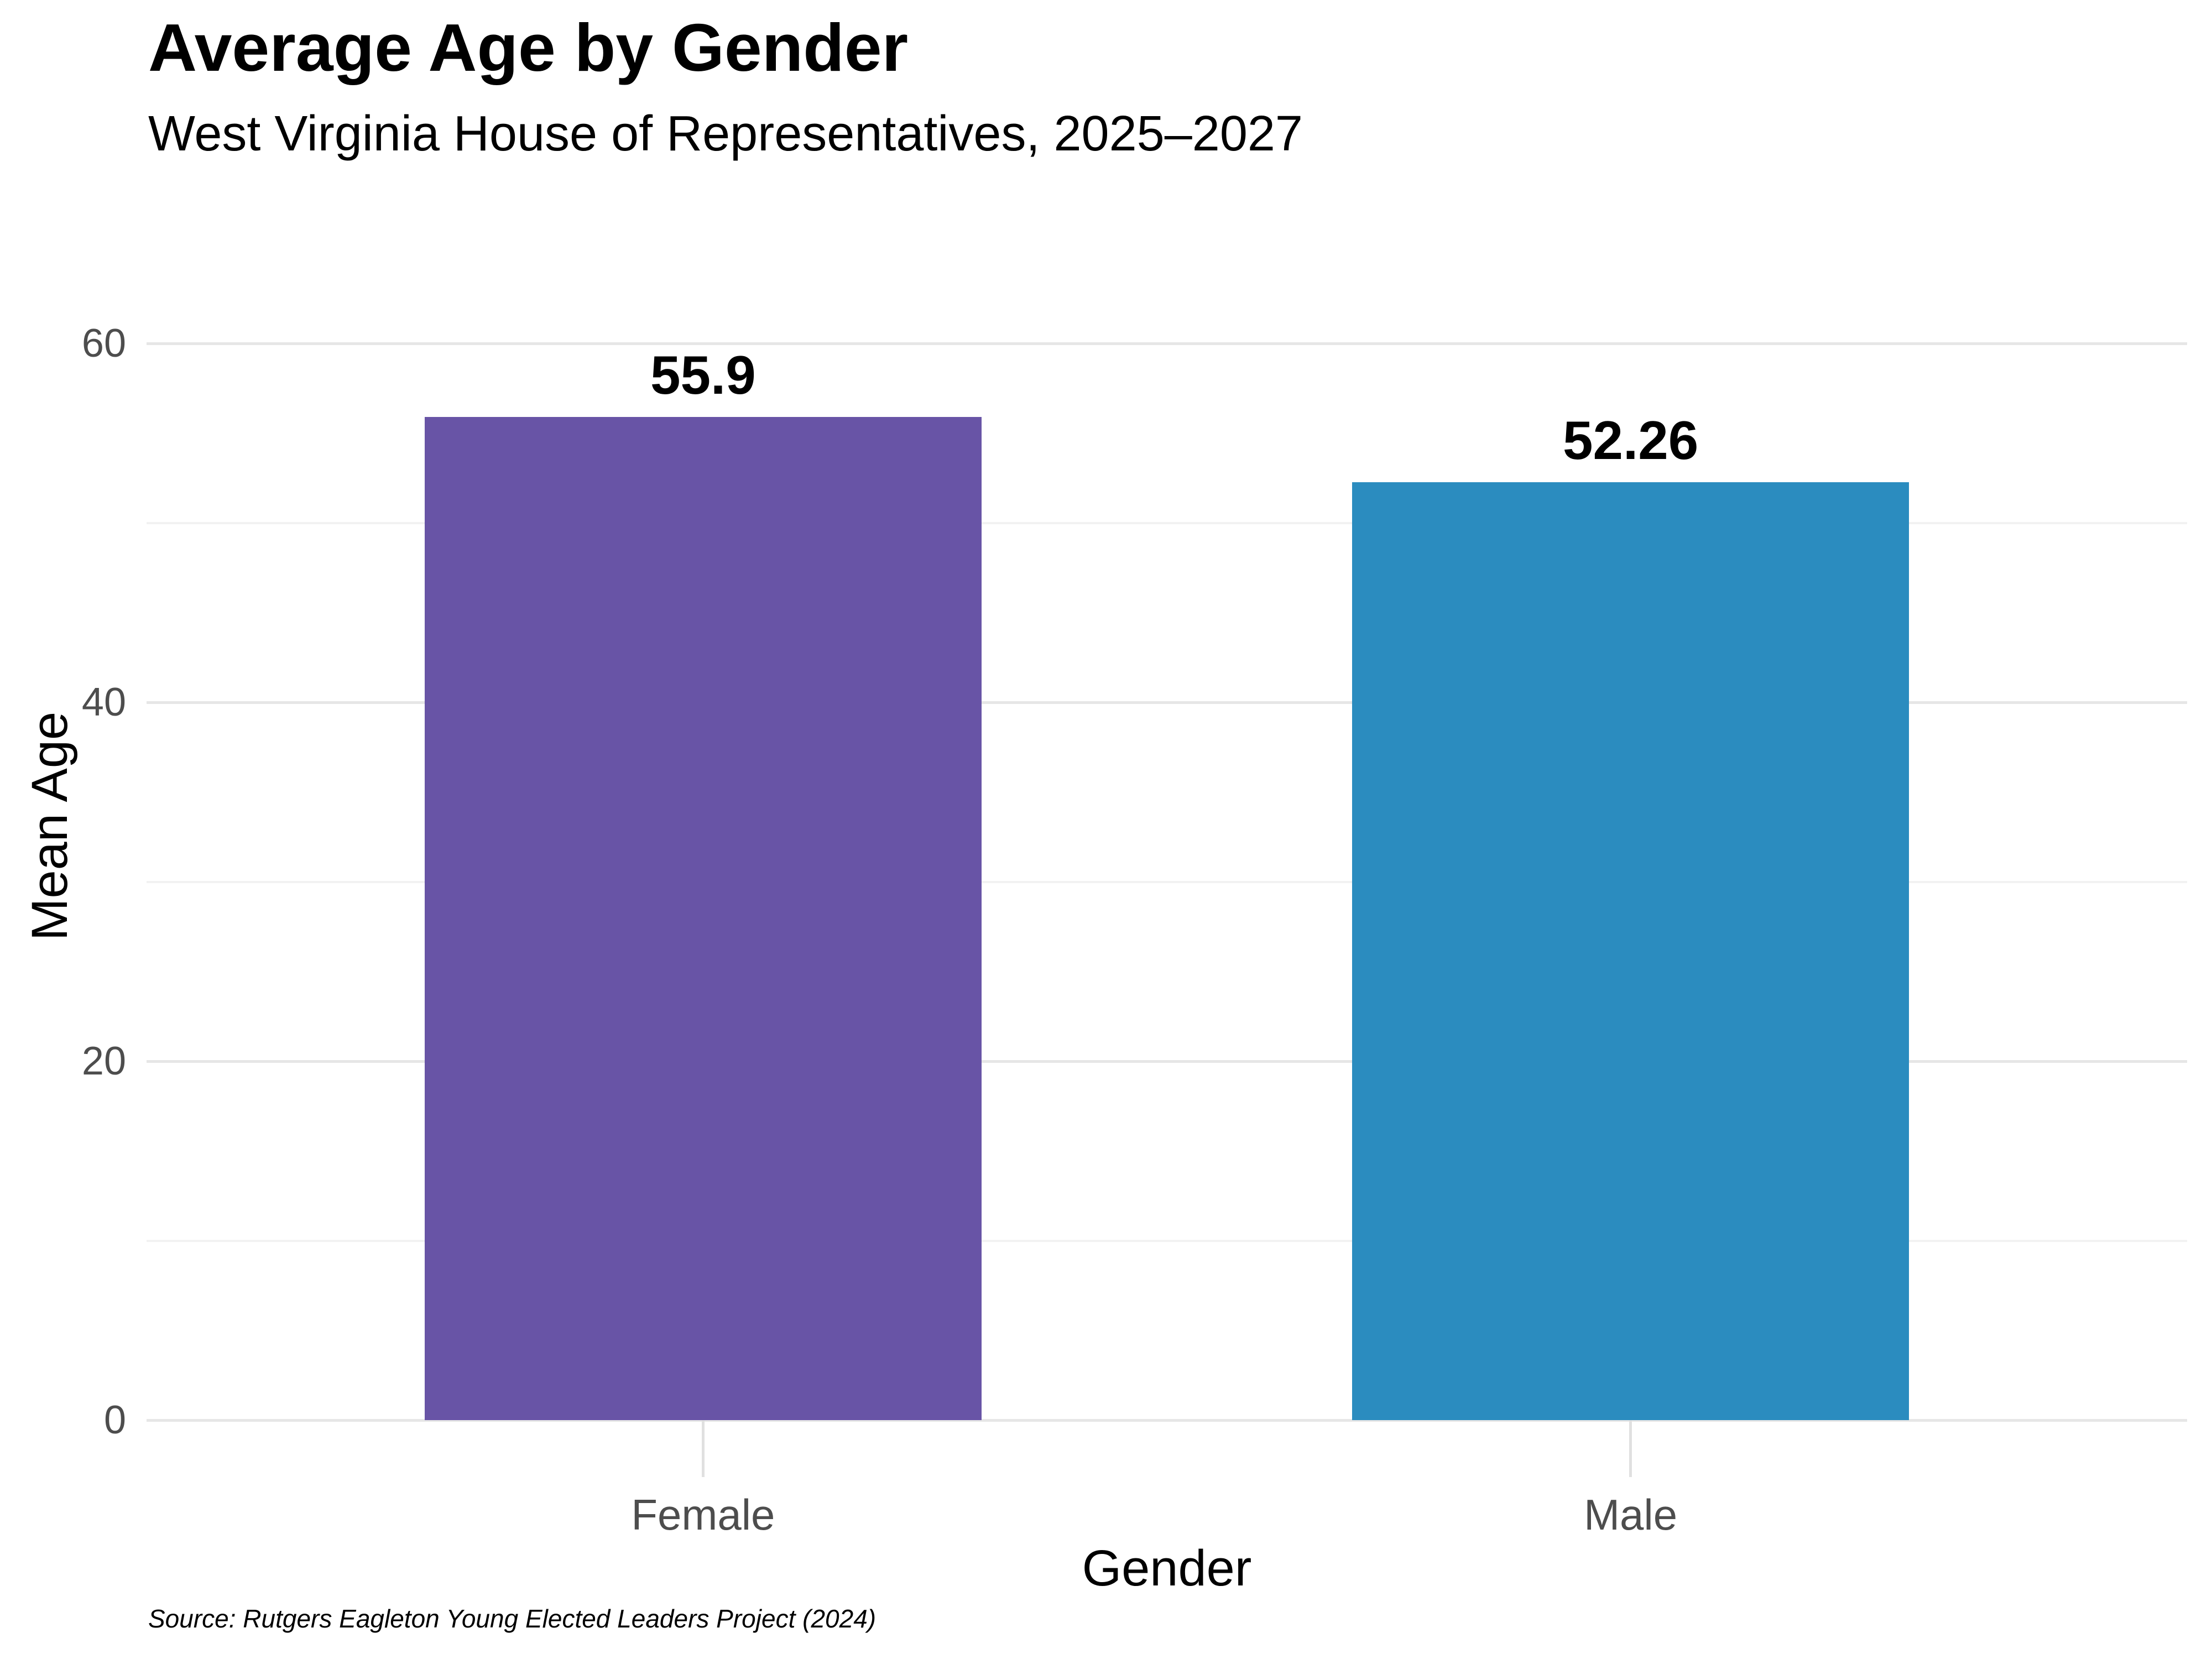  I want to click on x-axis-title: Gender, so click(1167, 1569).